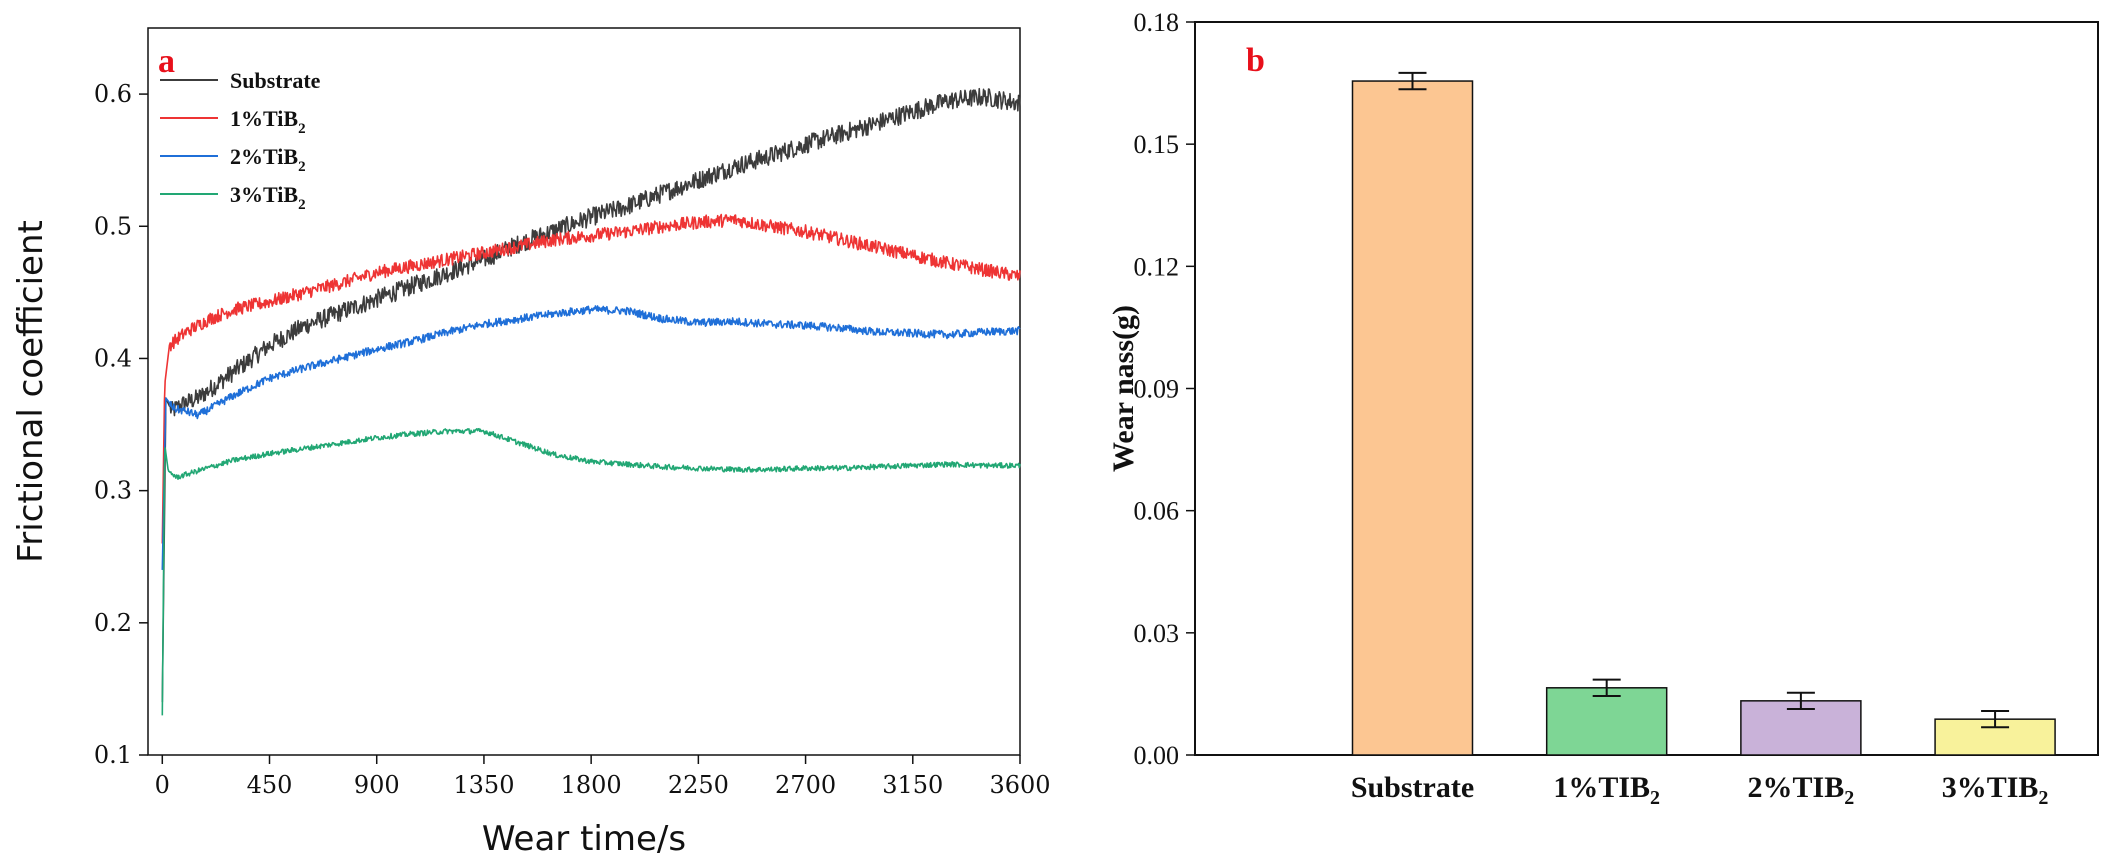 The width and height of the screenshot is (2117, 868). What do you see at coordinates (584, 839) in the screenshot?
I see `x-axis-title: Wear time/s` at bounding box center [584, 839].